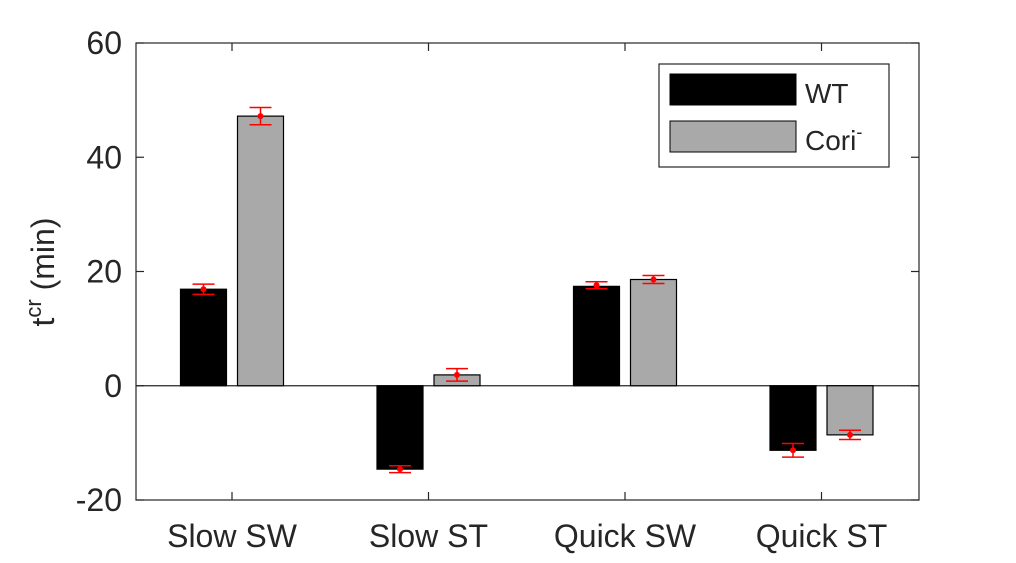 Image resolution: width=1016 pixels, height=563 pixels. Describe the element at coordinates (830, 140) in the screenshot. I see `legend-label-cori-text: Cori` at that location.